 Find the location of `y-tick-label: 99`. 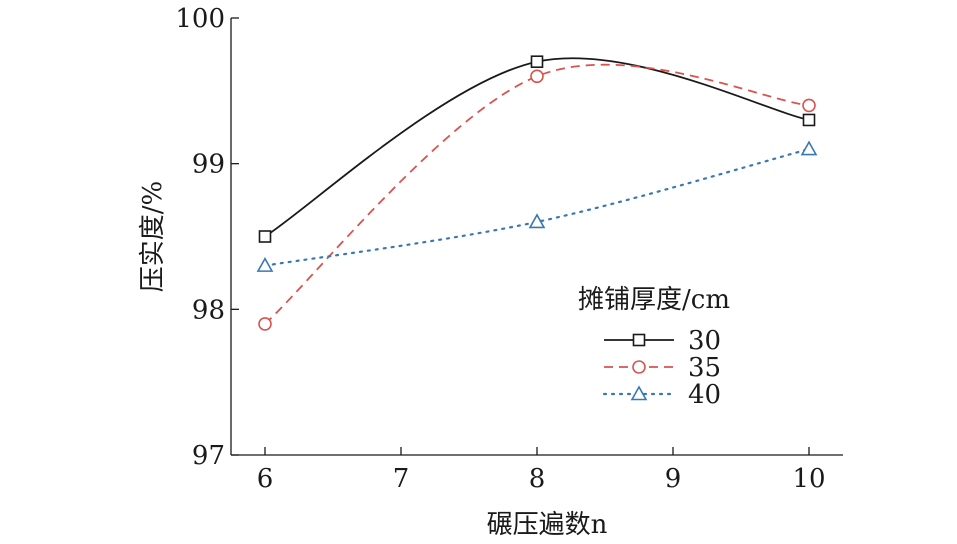

y-tick-label: 99 is located at coordinates (208, 165).